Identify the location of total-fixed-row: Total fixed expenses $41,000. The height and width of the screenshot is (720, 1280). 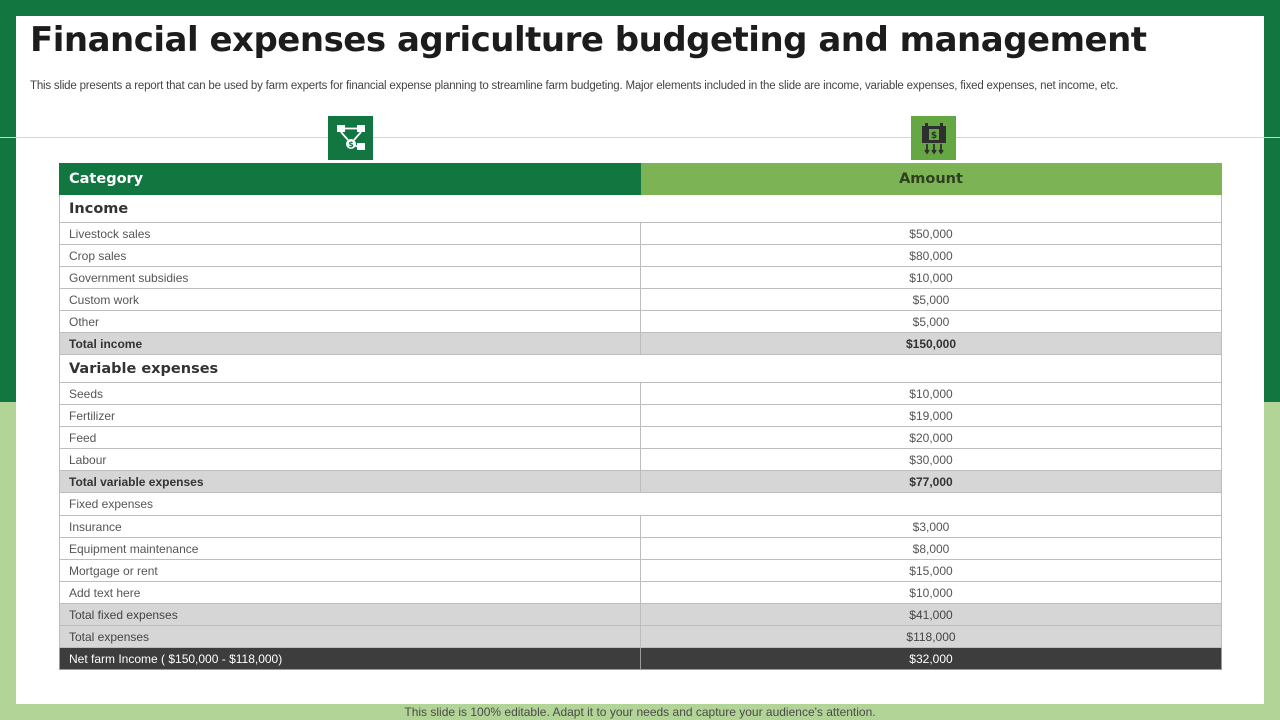
(640, 614).